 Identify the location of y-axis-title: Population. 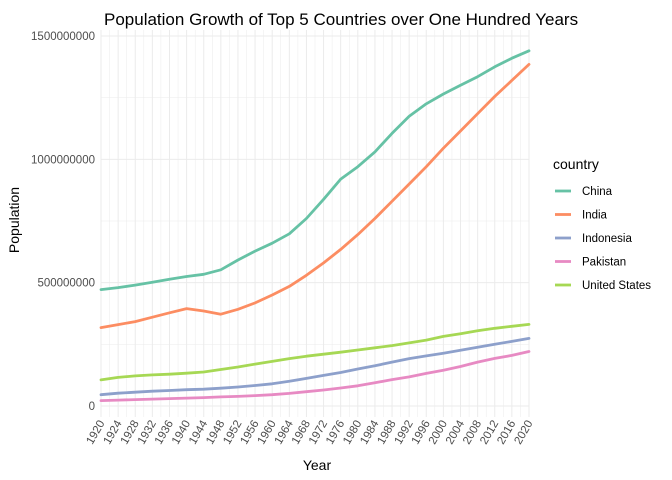
(14, 220).